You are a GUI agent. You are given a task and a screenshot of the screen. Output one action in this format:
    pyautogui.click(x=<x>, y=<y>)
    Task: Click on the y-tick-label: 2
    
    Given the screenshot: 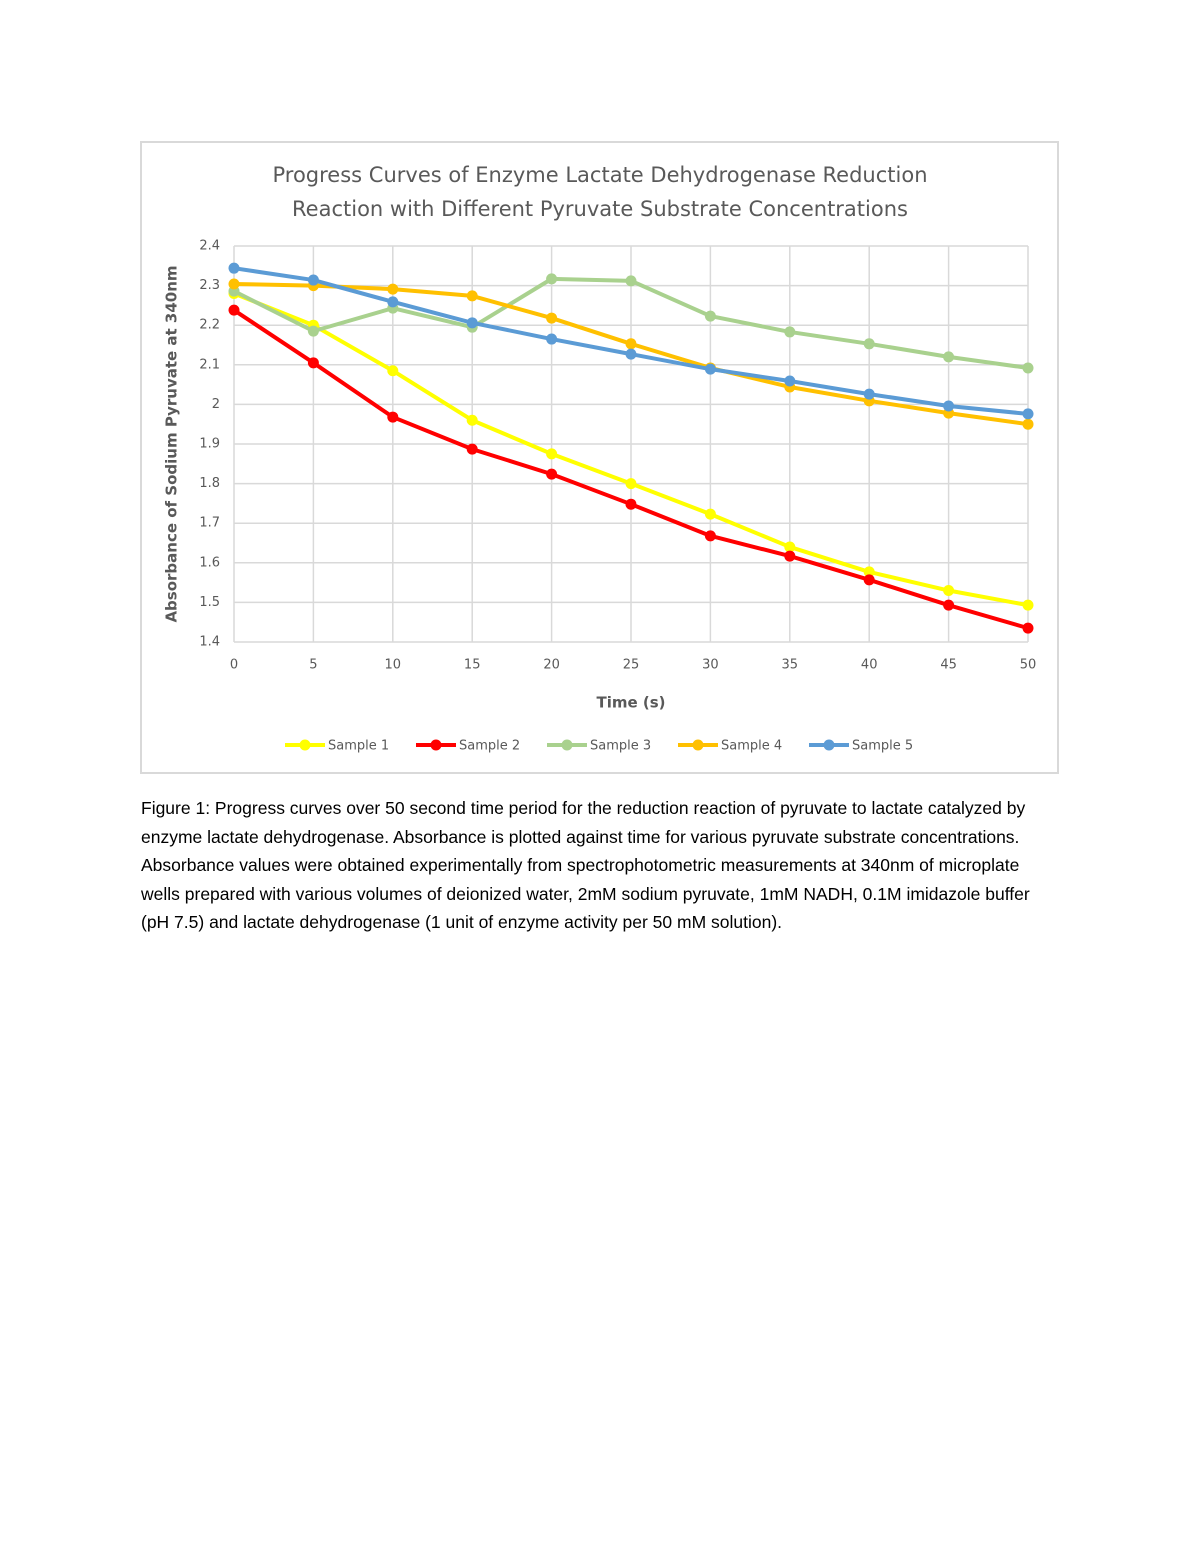 What is the action you would take?
    pyautogui.click(x=216, y=404)
    